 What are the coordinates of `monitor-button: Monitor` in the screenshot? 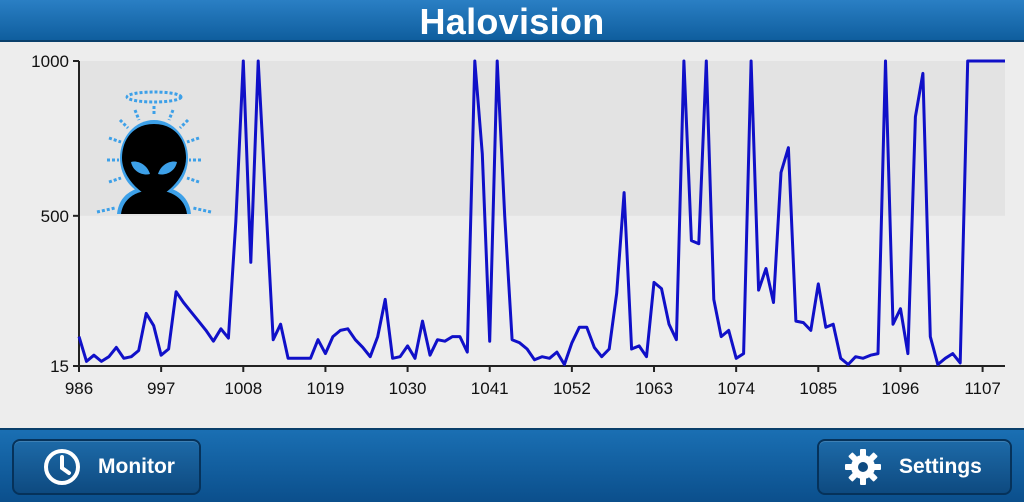 It's located at (106, 467).